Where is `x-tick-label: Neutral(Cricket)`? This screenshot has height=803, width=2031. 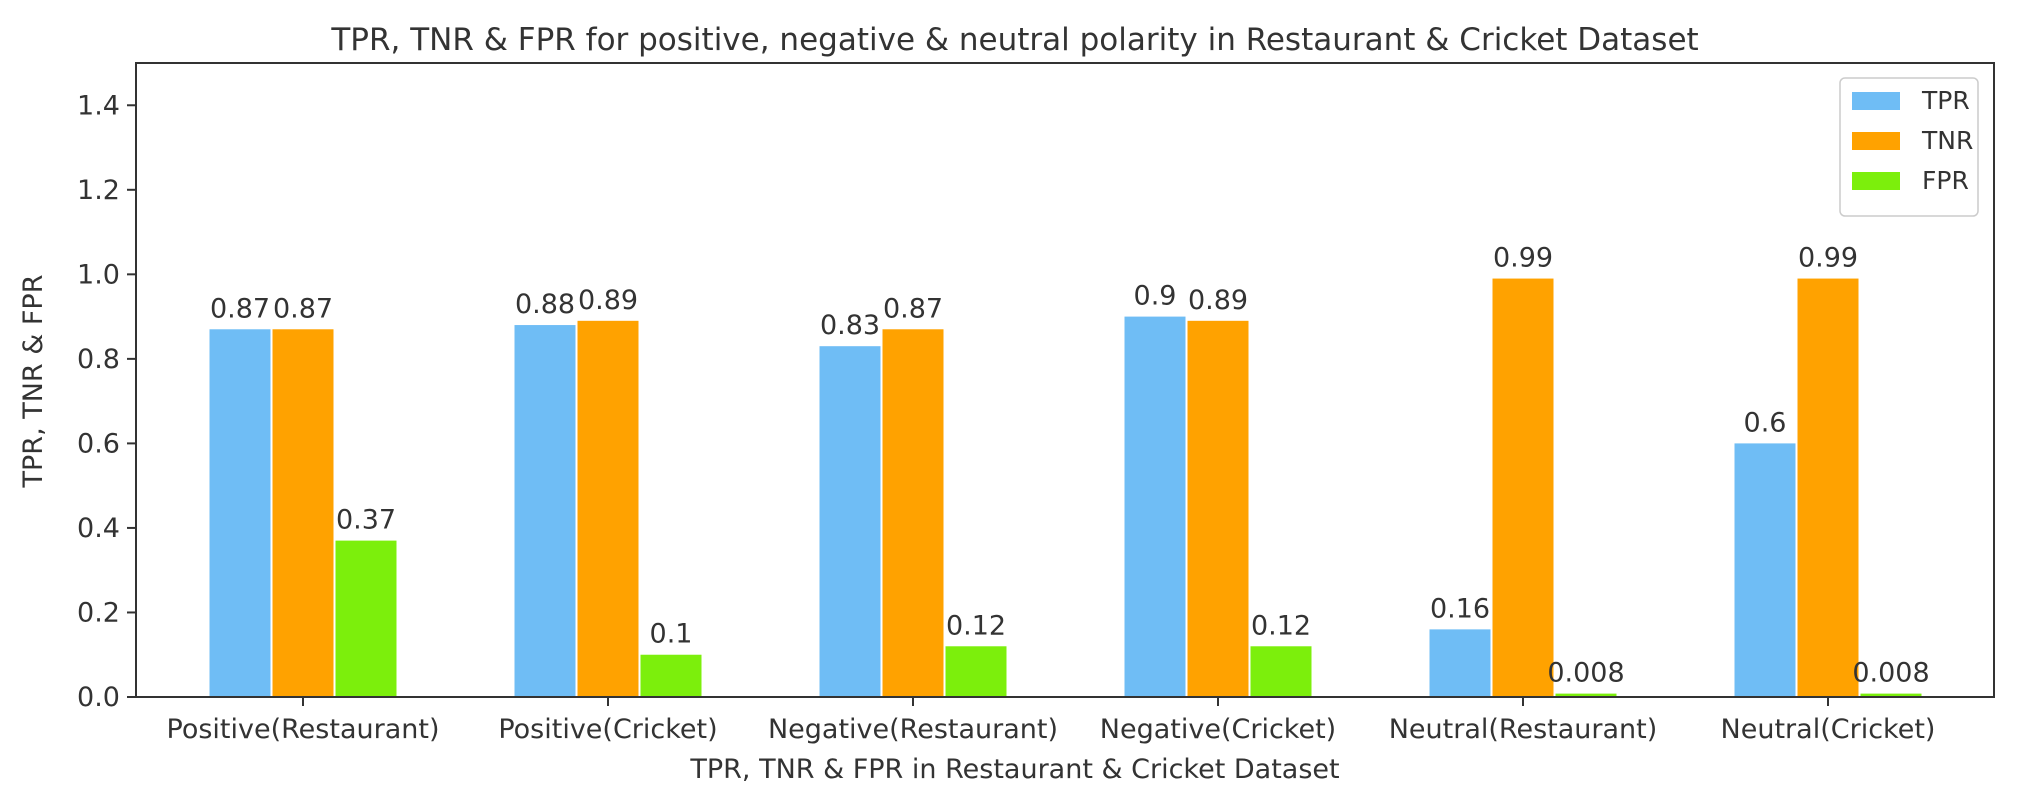
x-tick-label: Neutral(Cricket) is located at coordinates (1828, 729).